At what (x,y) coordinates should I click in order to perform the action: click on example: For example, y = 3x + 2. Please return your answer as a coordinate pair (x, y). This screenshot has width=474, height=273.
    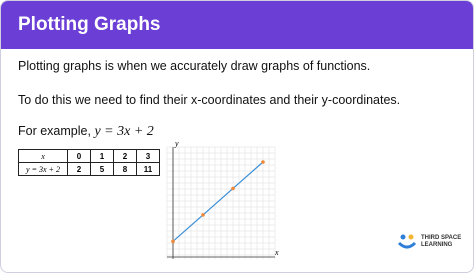
    Looking at the image, I should click on (86, 132).